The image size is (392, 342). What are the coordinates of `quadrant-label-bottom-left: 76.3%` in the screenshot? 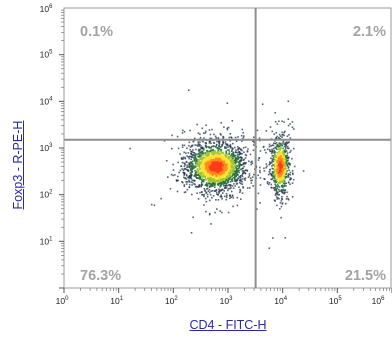 It's located at (100, 276).